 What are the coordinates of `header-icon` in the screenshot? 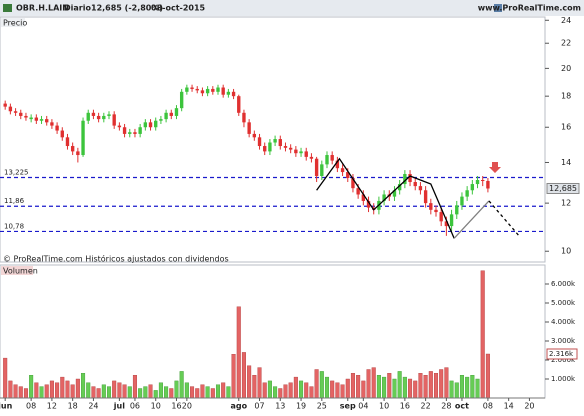 It's located at (7, 8).